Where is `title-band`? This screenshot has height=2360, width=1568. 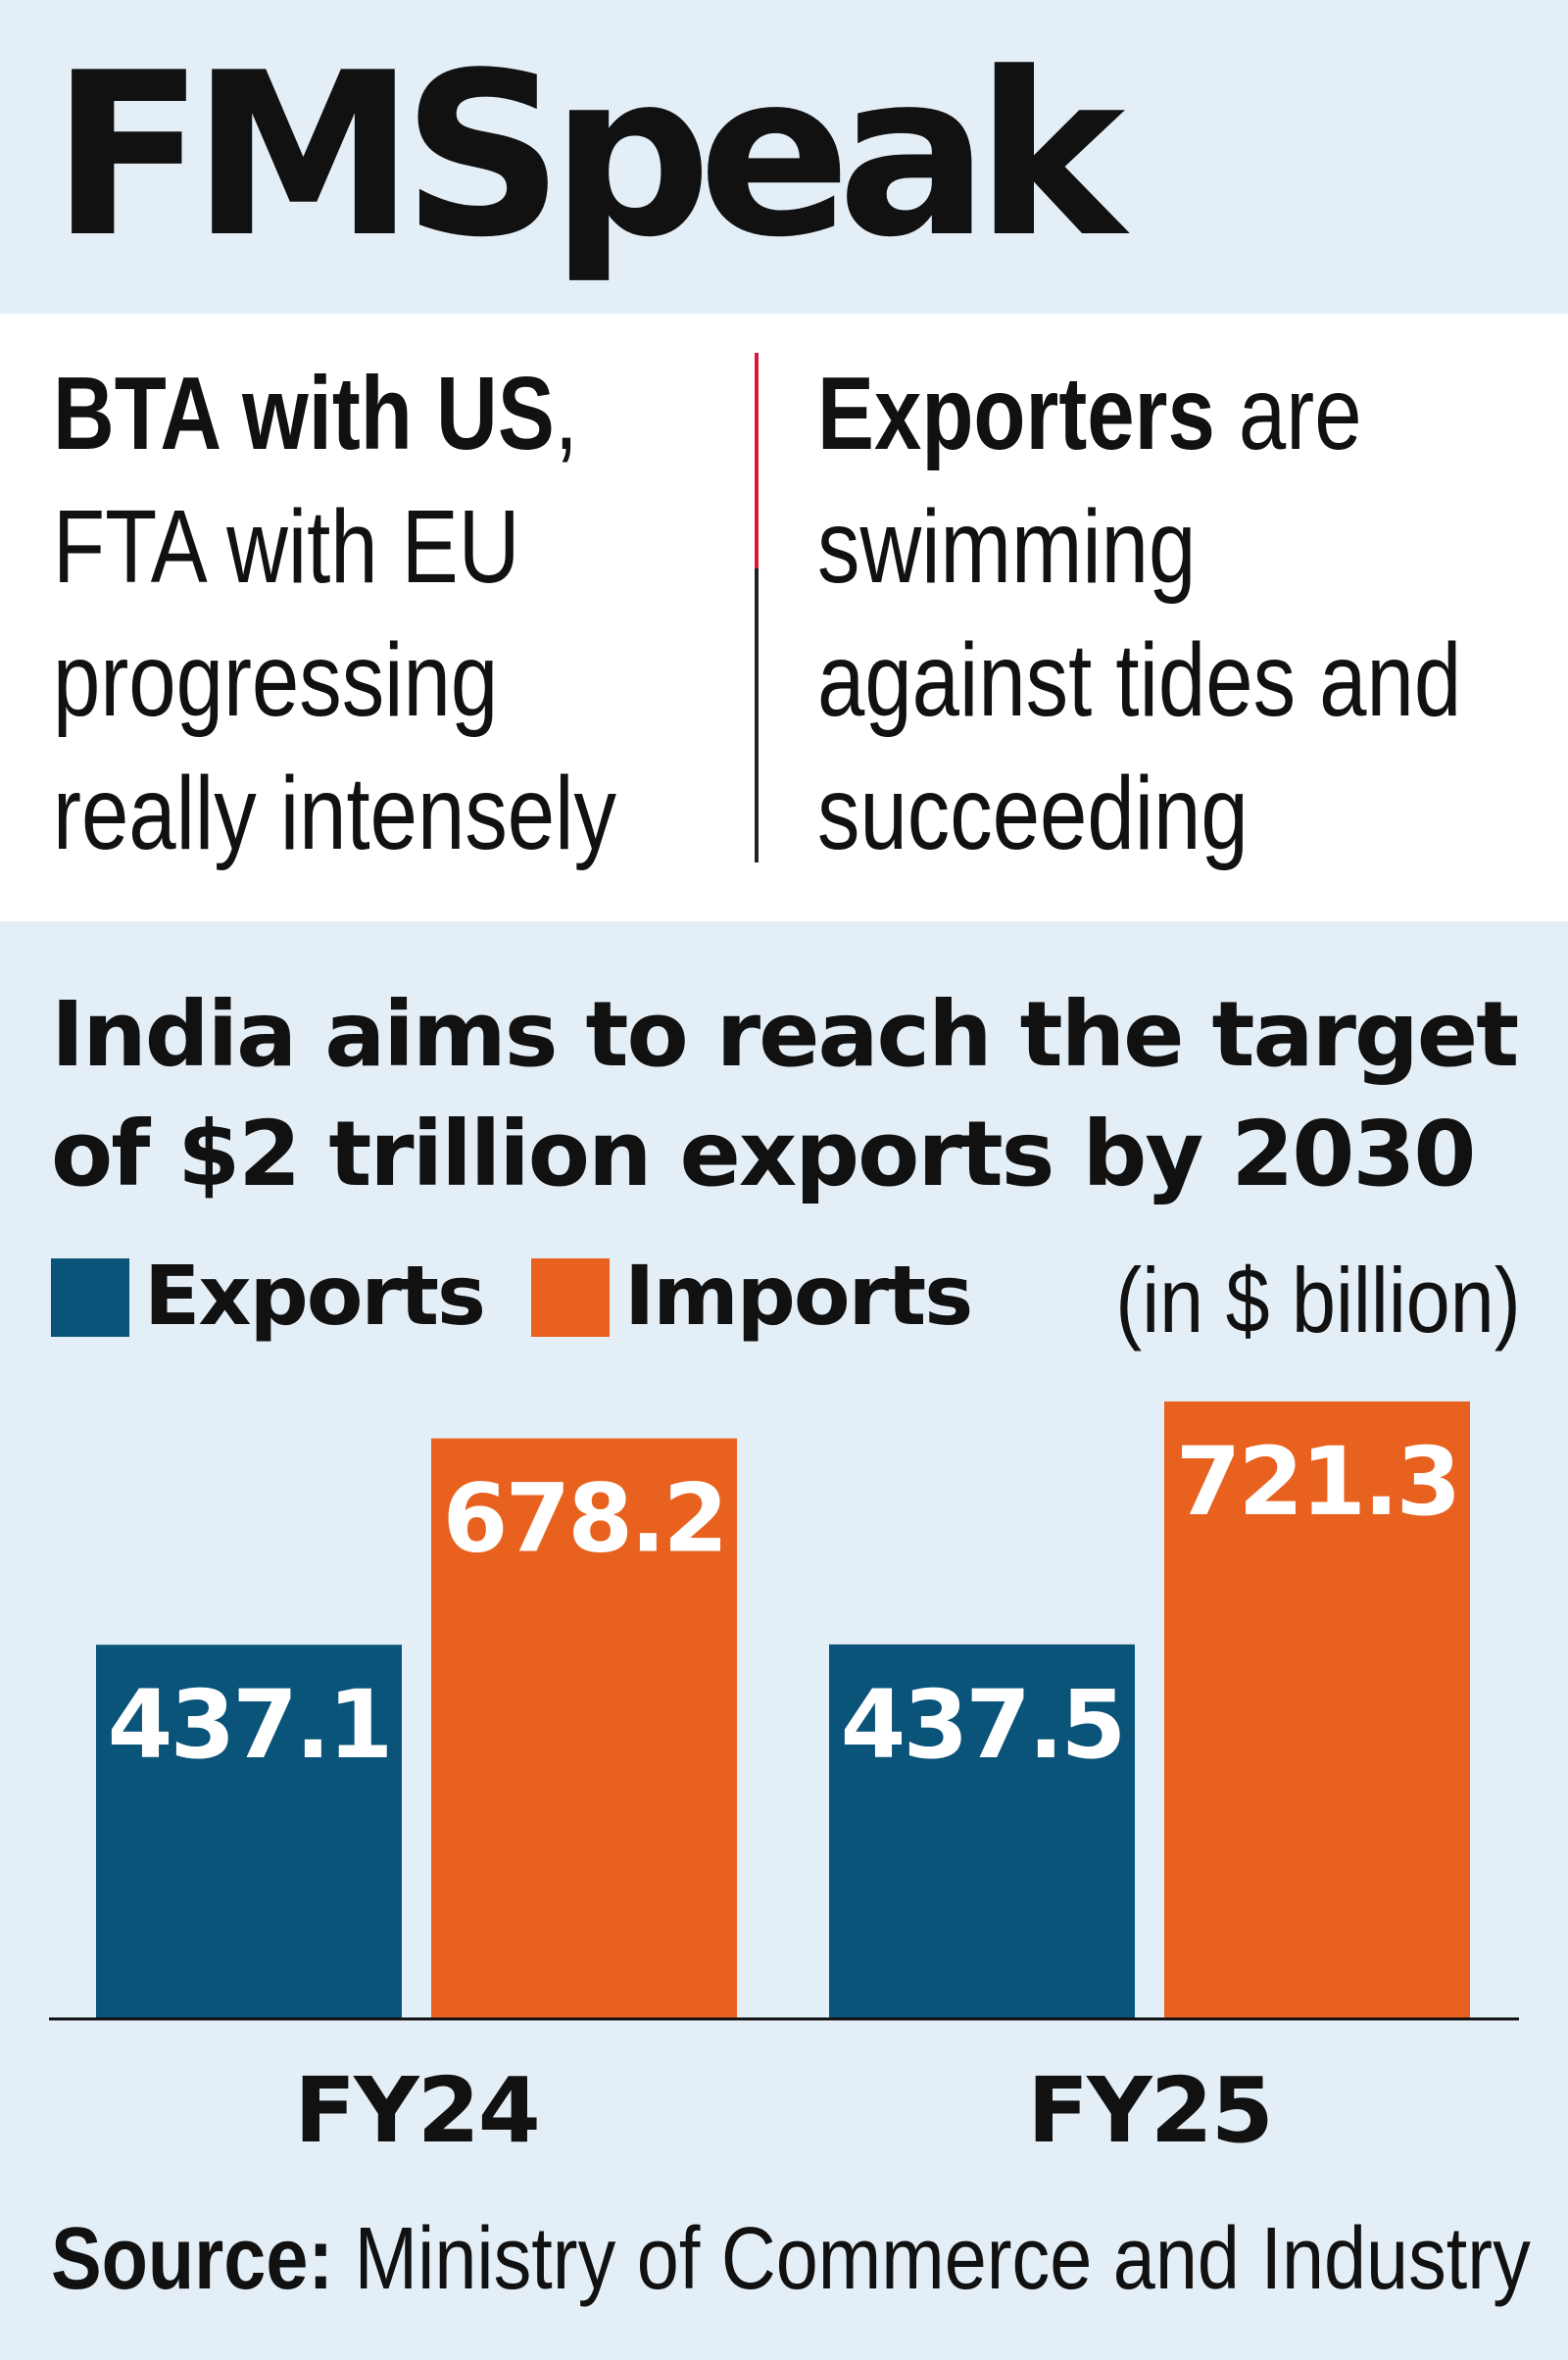 title-band is located at coordinates (784, 157).